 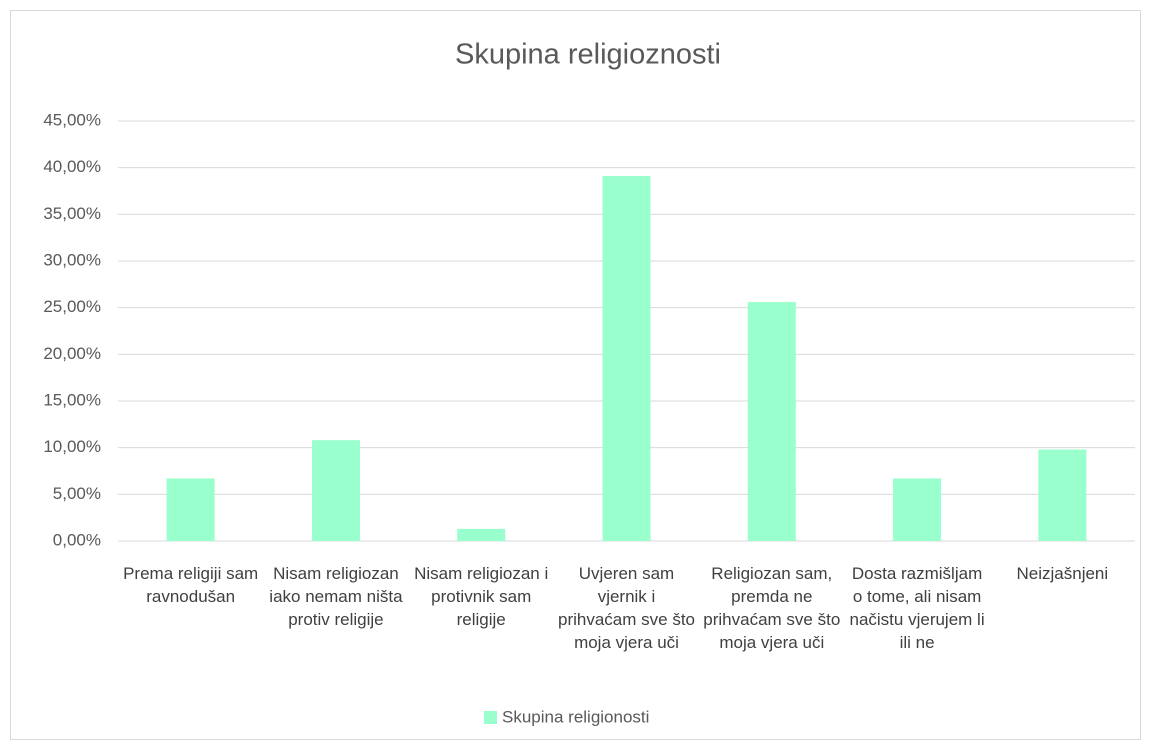 What do you see at coordinates (1062, 573) in the screenshot?
I see `x-tick-label: Neizjašnjeni` at bounding box center [1062, 573].